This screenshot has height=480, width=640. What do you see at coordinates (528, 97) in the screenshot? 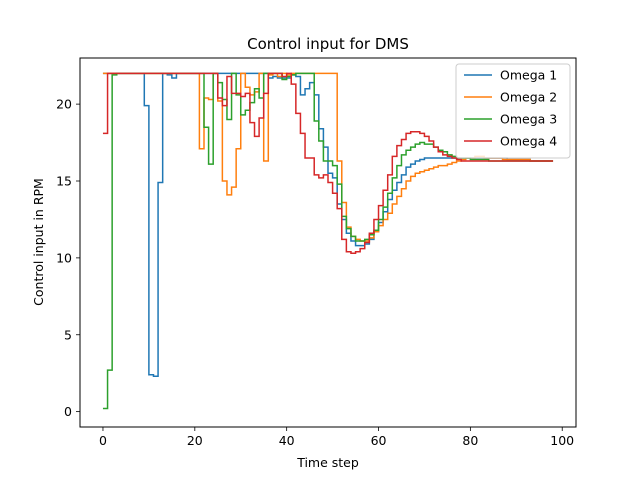
I see `legend-label-2: Omega 2` at bounding box center [528, 97].